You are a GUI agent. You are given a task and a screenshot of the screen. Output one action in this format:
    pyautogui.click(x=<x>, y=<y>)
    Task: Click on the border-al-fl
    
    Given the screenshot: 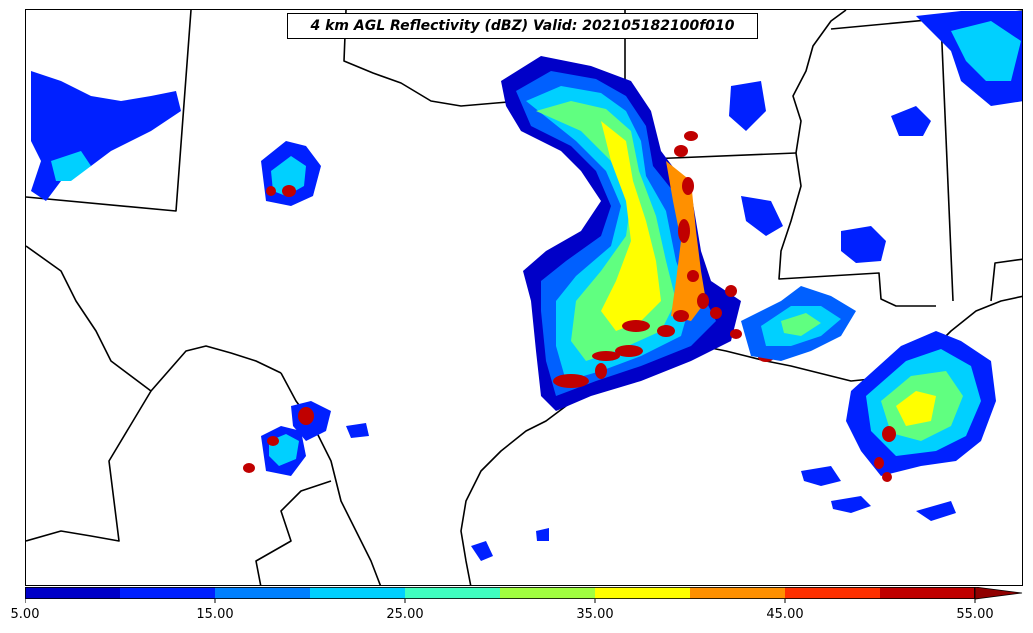 What is the action you would take?
    pyautogui.click(x=1006, y=280)
    